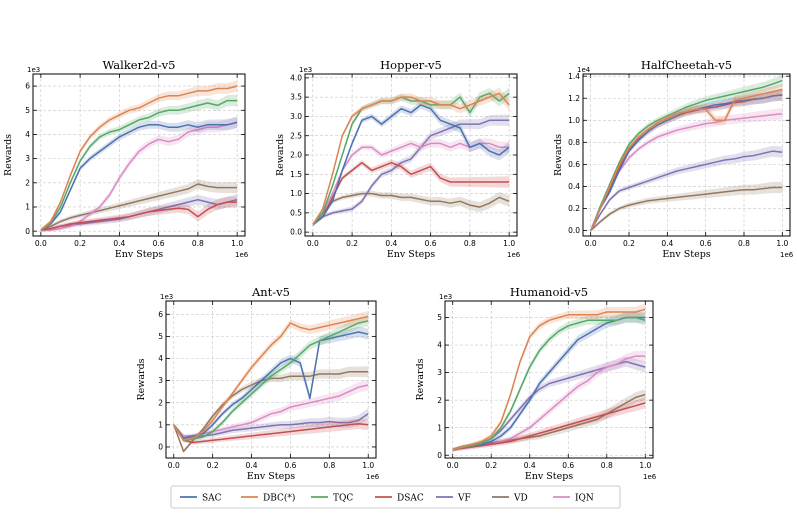  What do you see at coordinates (296, 116) in the screenshot?
I see `y-tick-label: 3.0` at bounding box center [296, 116].